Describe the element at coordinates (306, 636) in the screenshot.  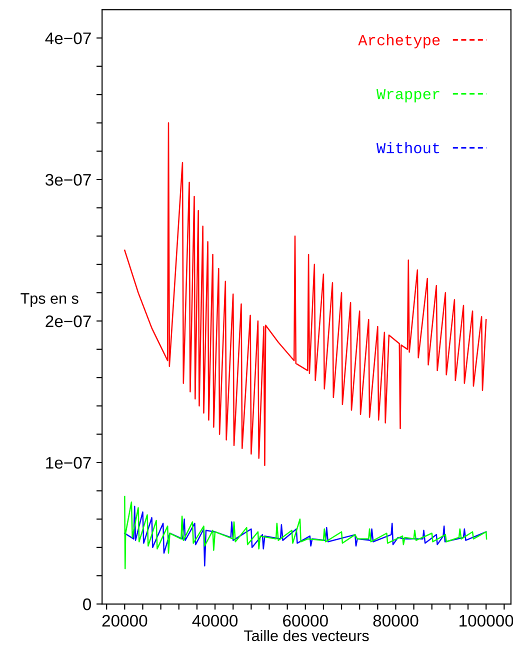
I see `x-axis-title: Taille des vecteurs` at that location.